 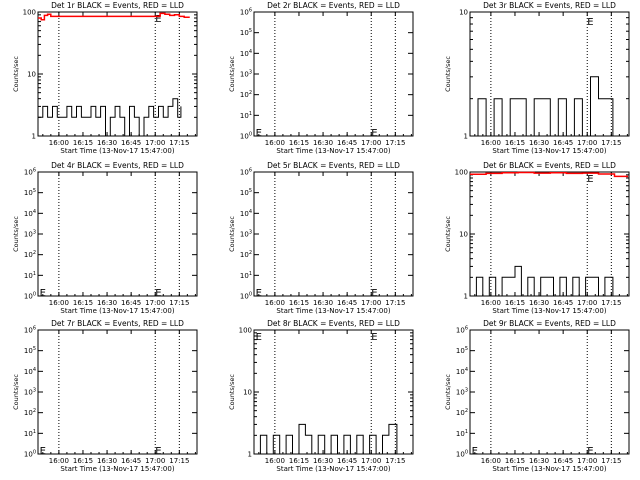 What do you see at coordinates (333, 323) in the screenshot?
I see `chart-title: Det 8r BLACK = Events, RED = LLD` at bounding box center [333, 323].